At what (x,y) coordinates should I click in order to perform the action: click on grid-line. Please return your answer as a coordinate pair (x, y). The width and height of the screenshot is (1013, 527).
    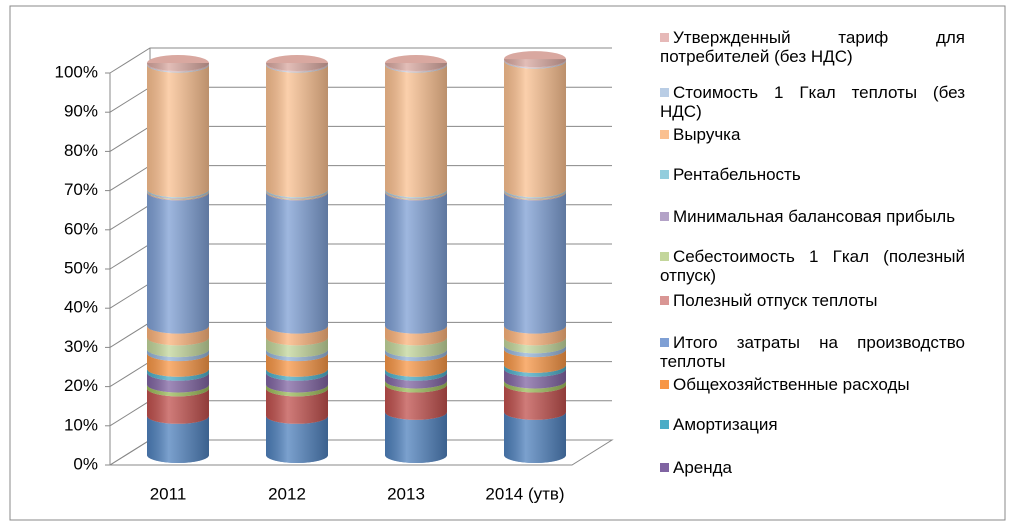
    Looking at the image, I should click on (360, 60).